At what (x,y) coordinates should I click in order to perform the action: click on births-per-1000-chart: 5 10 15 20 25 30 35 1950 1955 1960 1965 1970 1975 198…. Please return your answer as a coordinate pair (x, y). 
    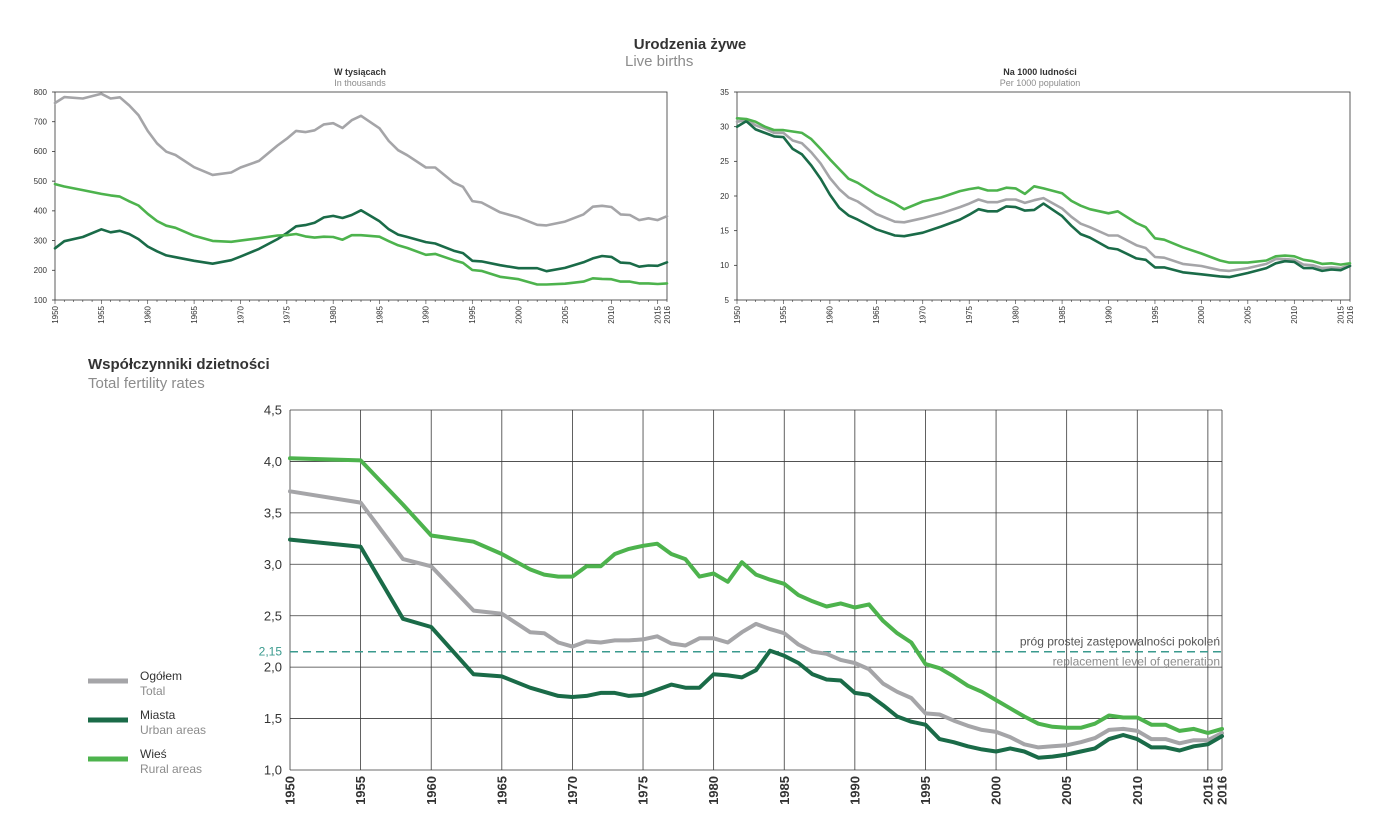
    Looking at the image, I should click on (1037, 206).